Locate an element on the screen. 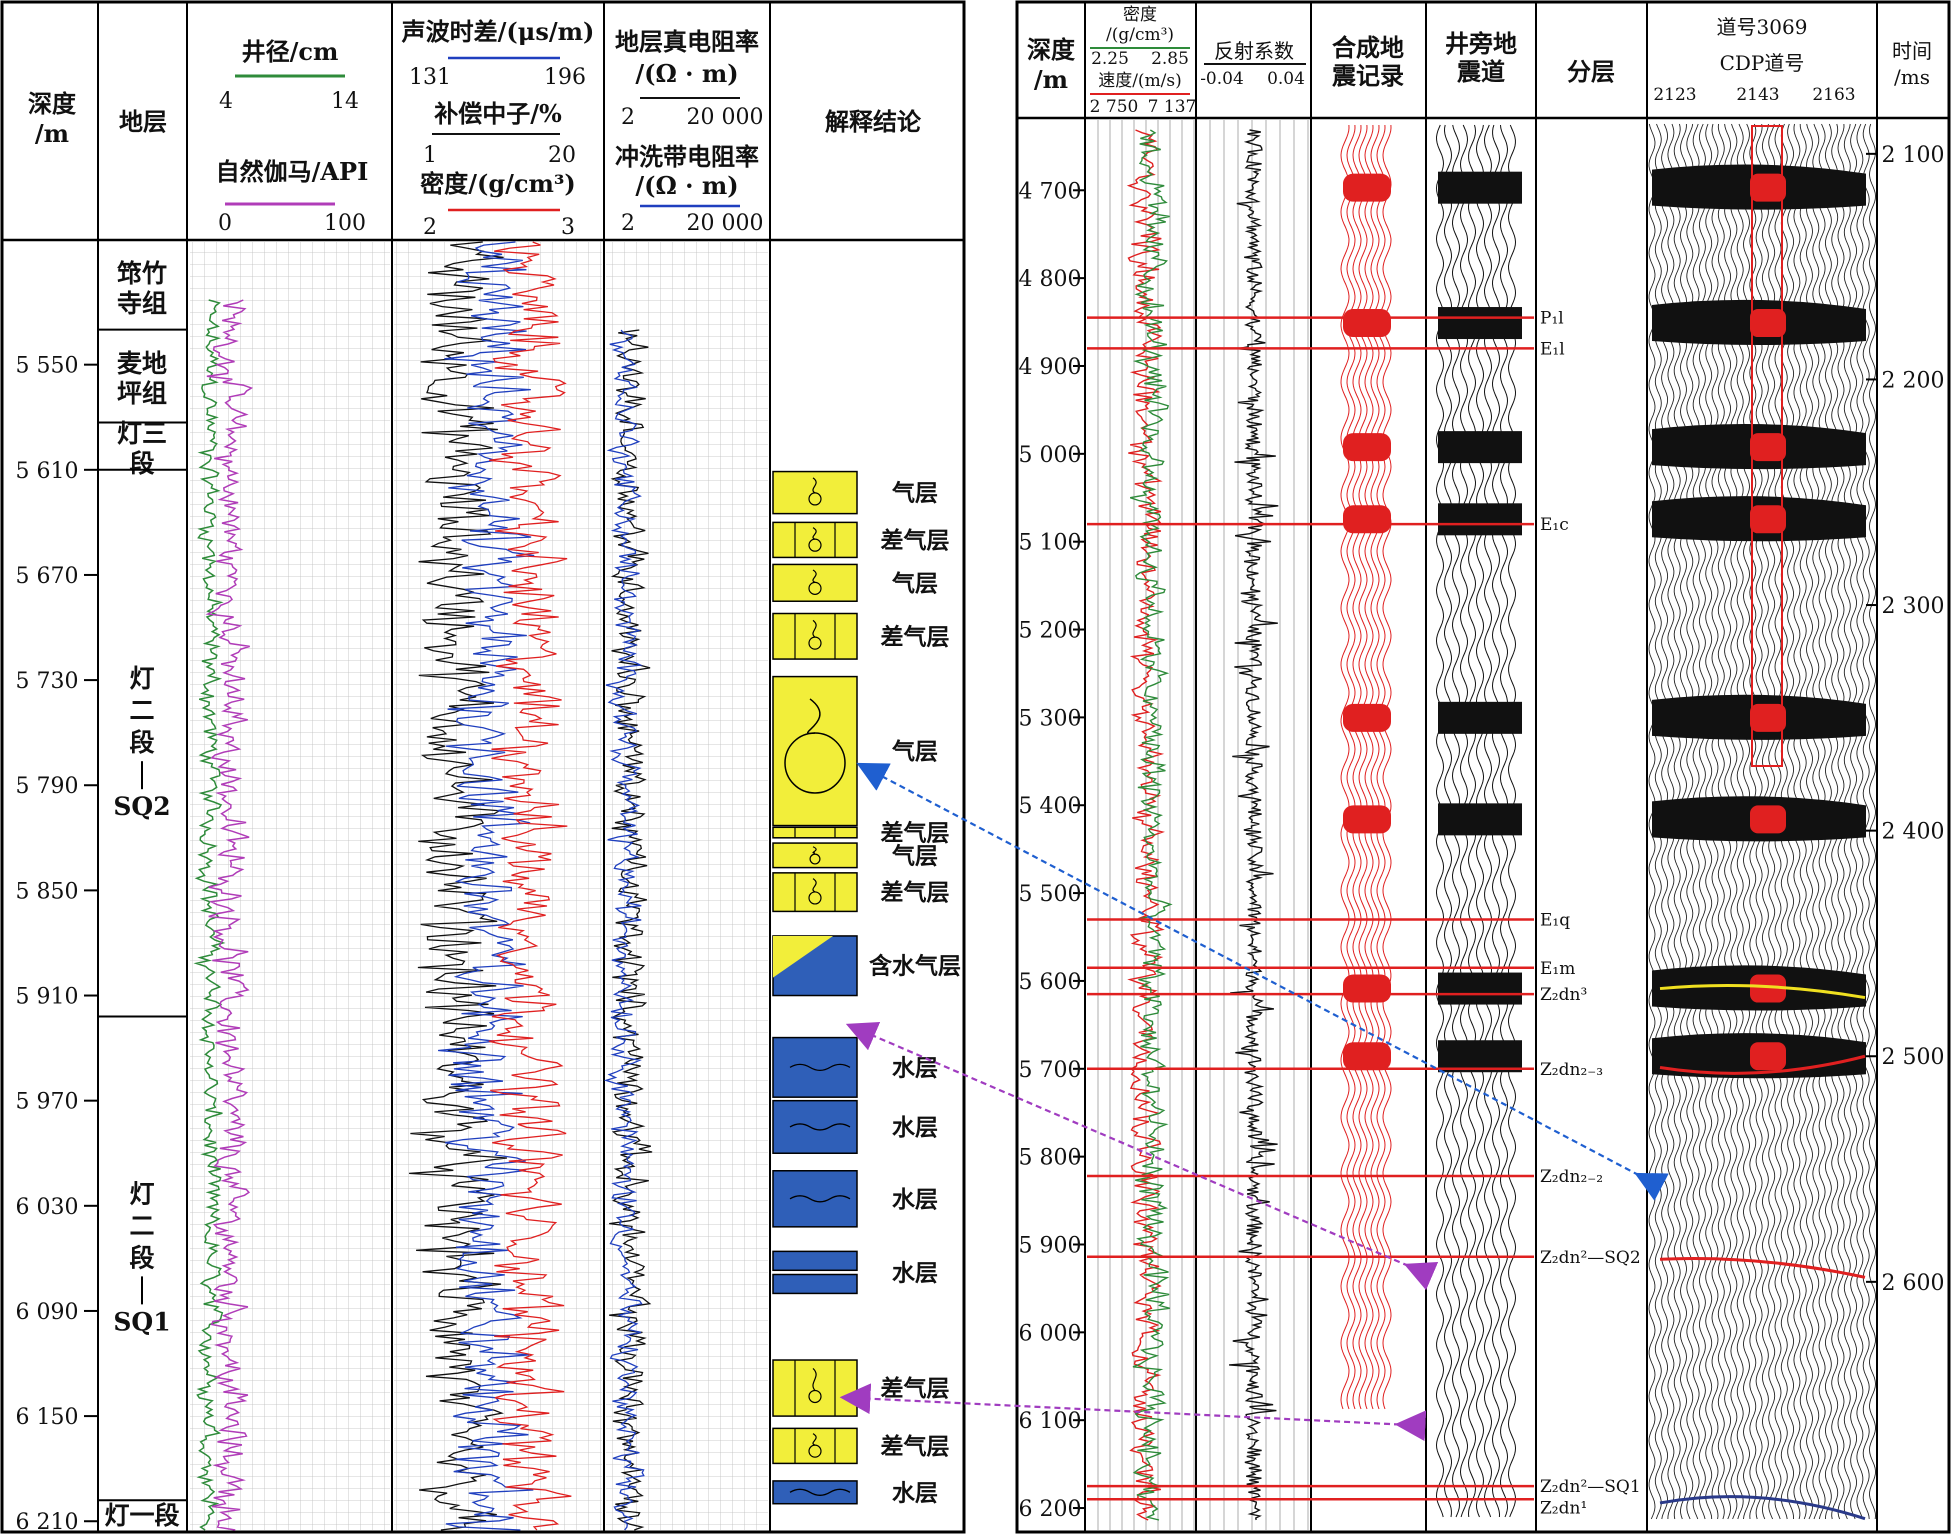  r-profile-title: 道号3069 is located at coordinates (1762, 27).